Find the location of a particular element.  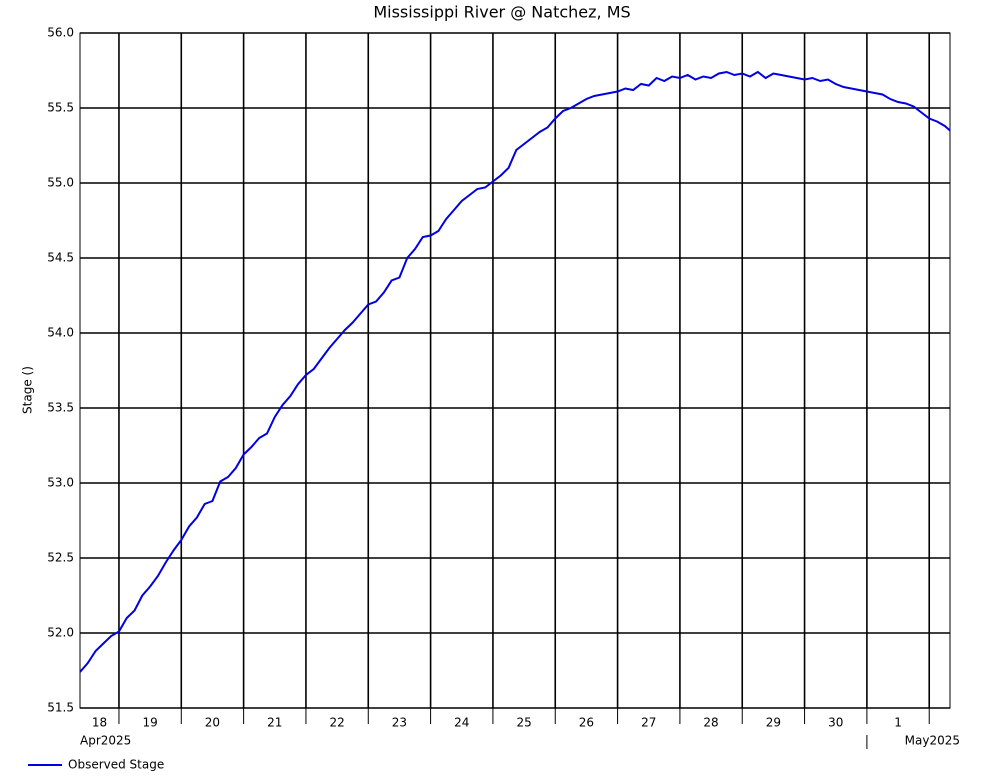

x-tick-label: 22 is located at coordinates (336, 723).